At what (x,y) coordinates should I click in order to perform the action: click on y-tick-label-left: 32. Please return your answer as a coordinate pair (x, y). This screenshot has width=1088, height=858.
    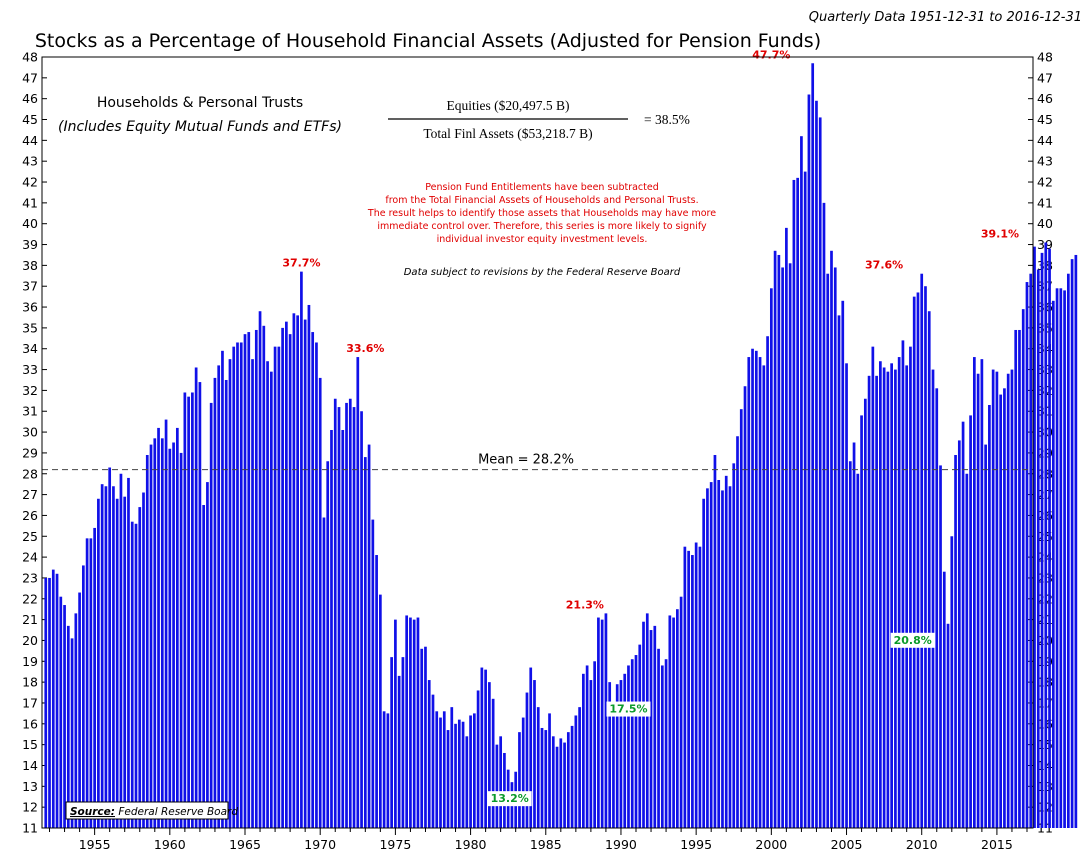
    Looking at the image, I should click on (30, 390).